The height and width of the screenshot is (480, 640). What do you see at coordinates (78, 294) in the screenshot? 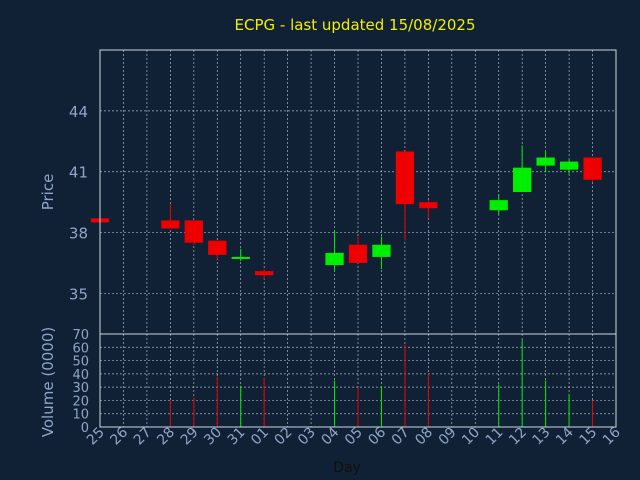
I see `price-tick-label: 35` at bounding box center [78, 294].